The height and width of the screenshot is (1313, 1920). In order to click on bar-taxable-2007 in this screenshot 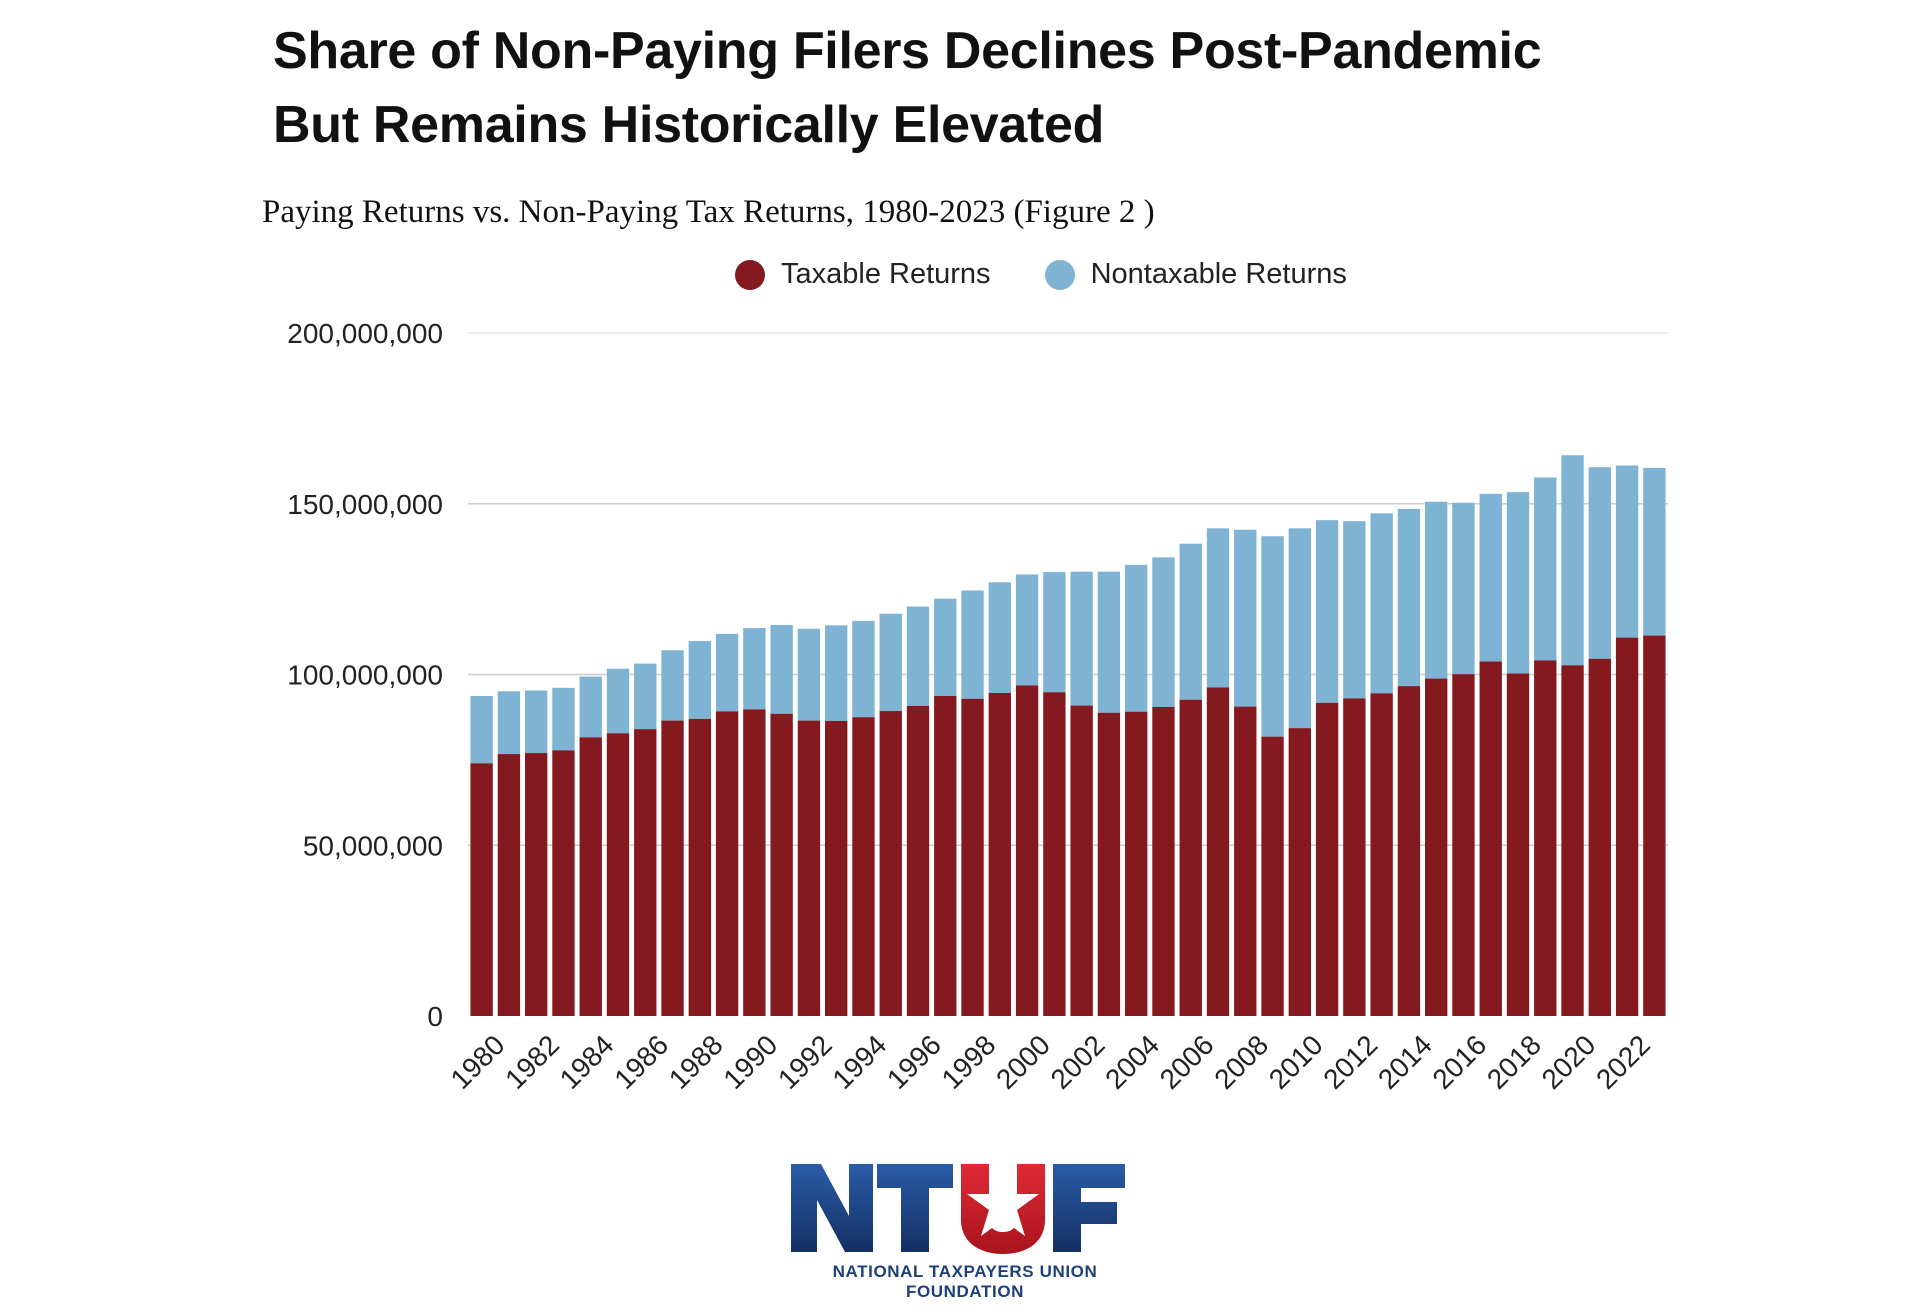, I will do `click(1218, 851)`.